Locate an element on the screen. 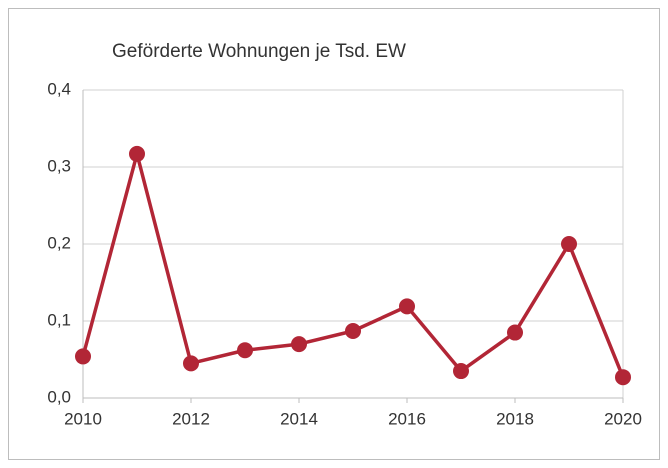 This screenshot has width=668, height=468. y-tick-label: 0,4 is located at coordinates (59, 88).